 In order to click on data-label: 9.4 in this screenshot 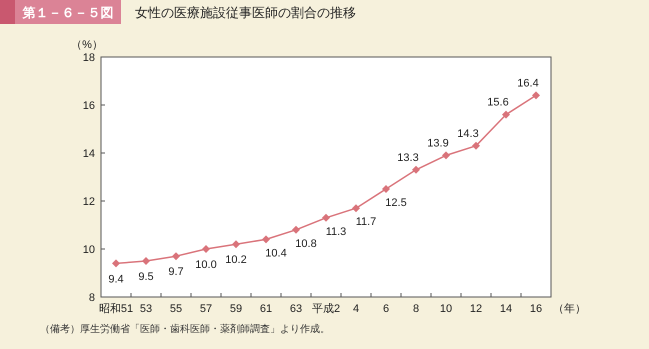, I will do `click(116, 279)`.